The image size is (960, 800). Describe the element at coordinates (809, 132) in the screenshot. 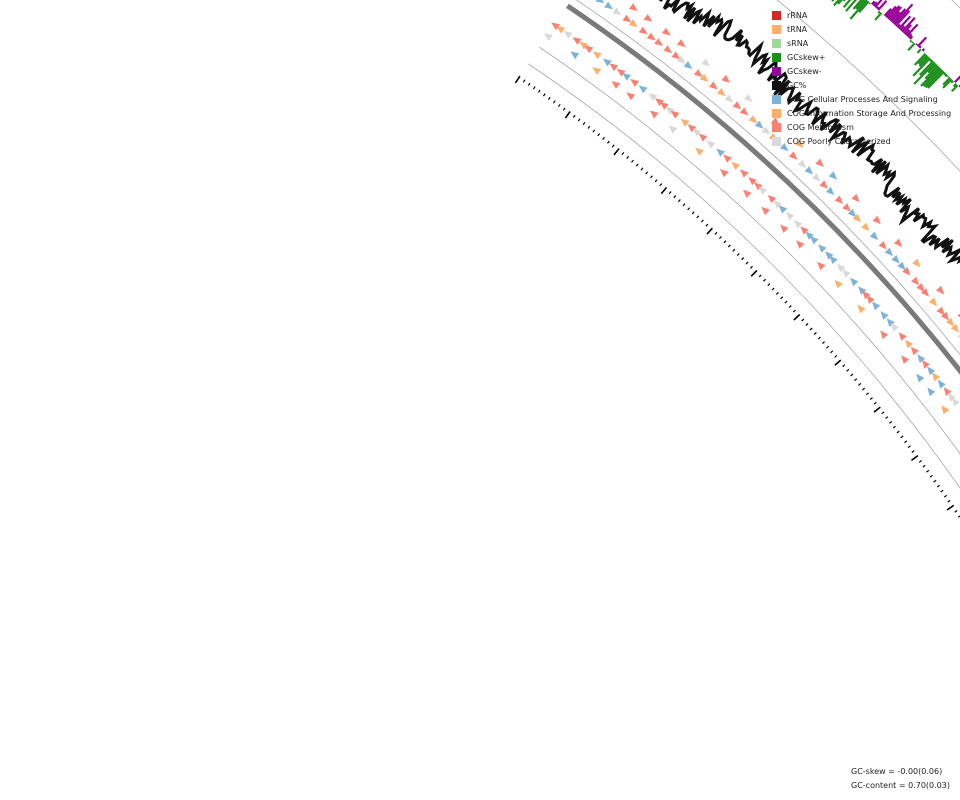

I see `gc-content-track` at that location.